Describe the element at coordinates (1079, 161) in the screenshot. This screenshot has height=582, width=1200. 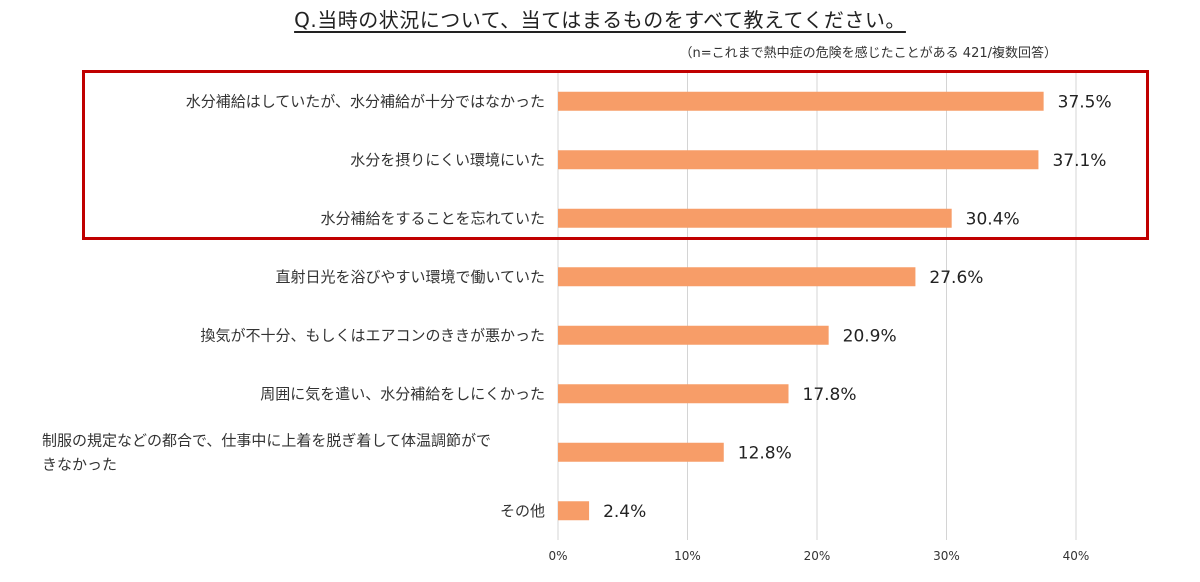
I see `value-label: 37.1%` at that location.